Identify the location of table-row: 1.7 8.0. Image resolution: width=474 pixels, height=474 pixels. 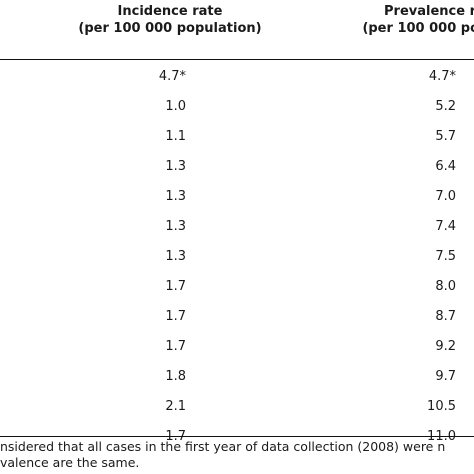
(237, 287).